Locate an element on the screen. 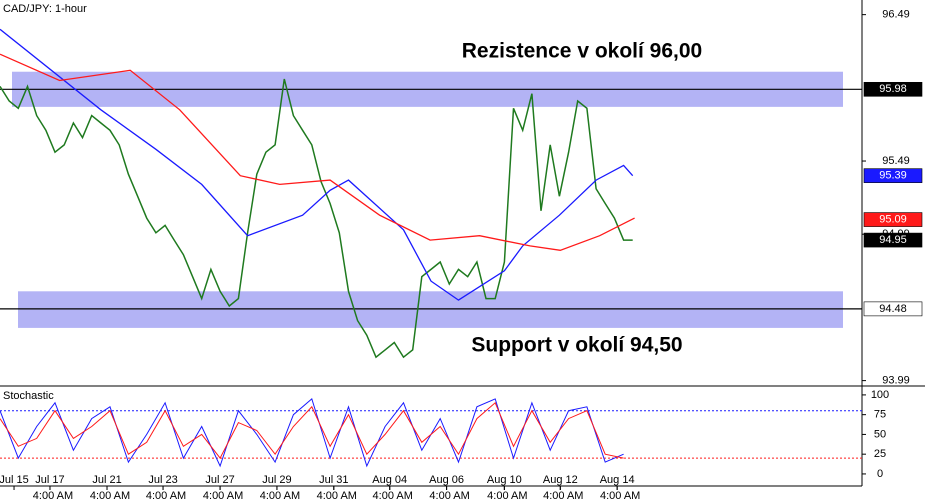  annotation: Support v okolí 94,50 is located at coordinates (576, 345).